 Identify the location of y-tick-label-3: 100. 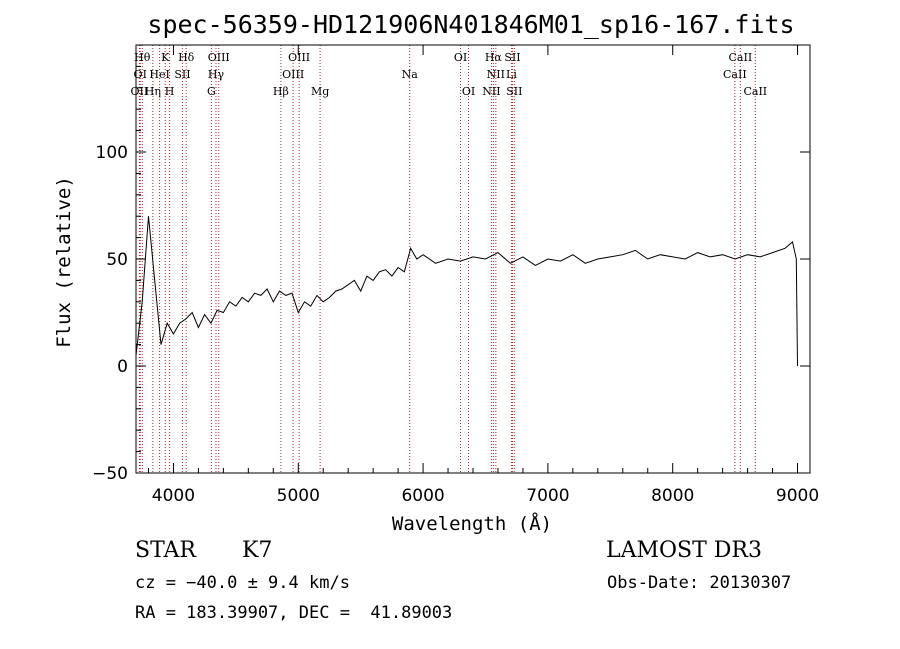
(112, 153).